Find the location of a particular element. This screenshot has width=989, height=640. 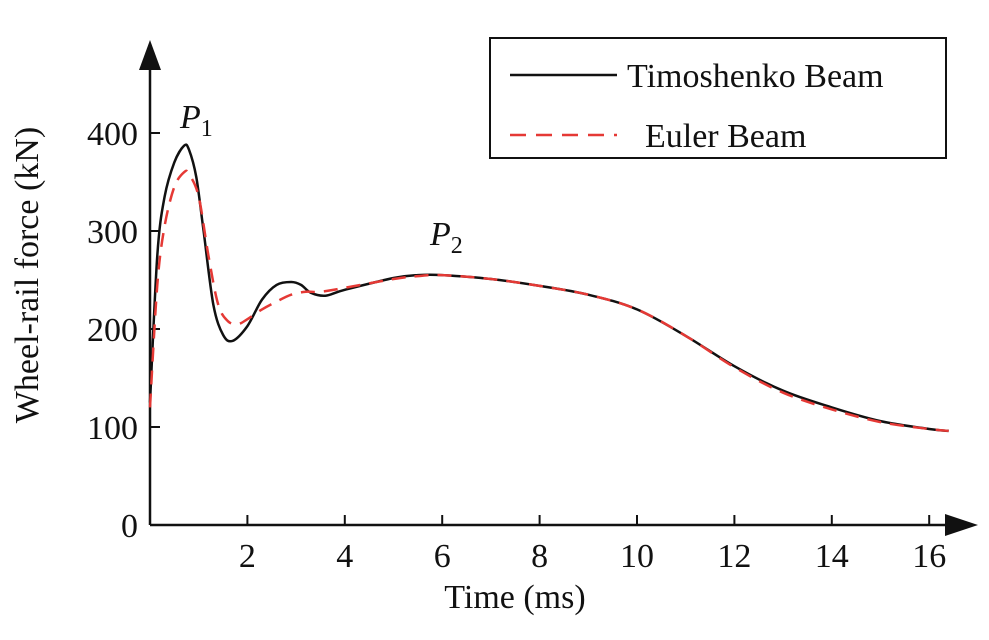

annotation-p2-letter: P is located at coordinates (440, 234).